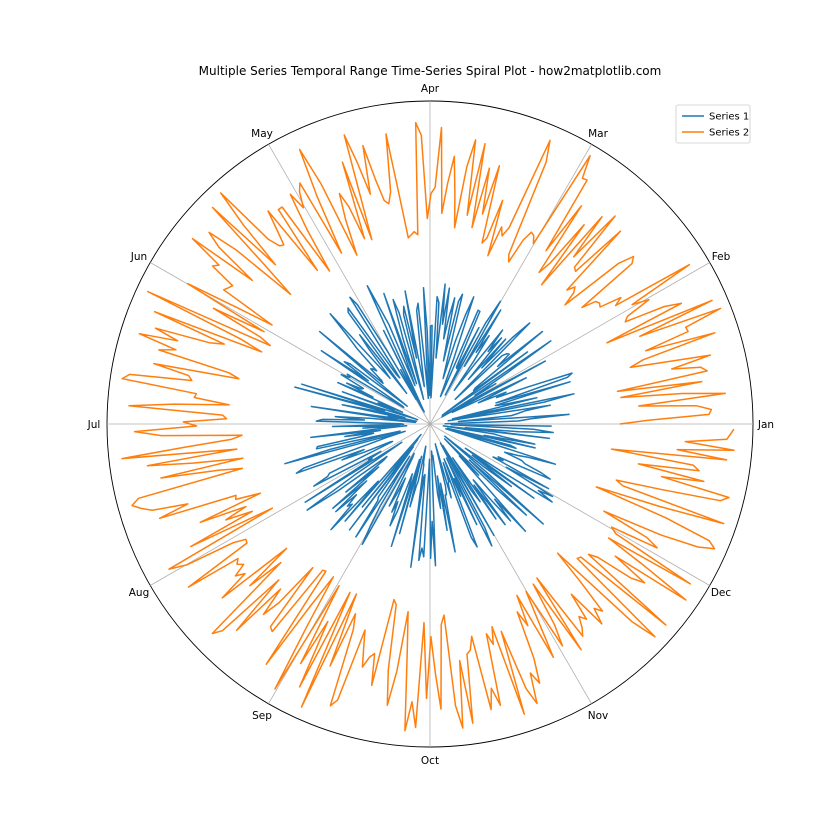 The height and width of the screenshot is (840, 840). Describe the element at coordinates (598, 134) in the screenshot. I see `month-label-mar: Mar` at that location.